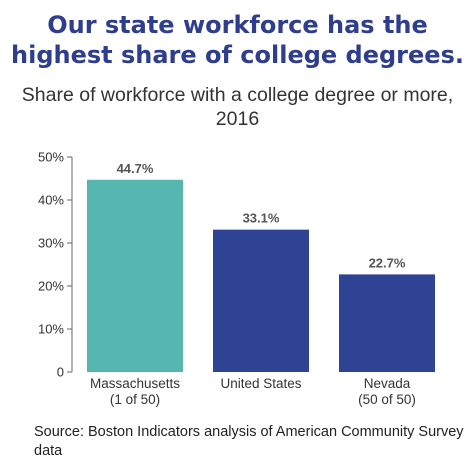 The image size is (475, 467). Describe the element at coordinates (51, 157) in the screenshot. I see `y-tick-label: 50%` at that location.